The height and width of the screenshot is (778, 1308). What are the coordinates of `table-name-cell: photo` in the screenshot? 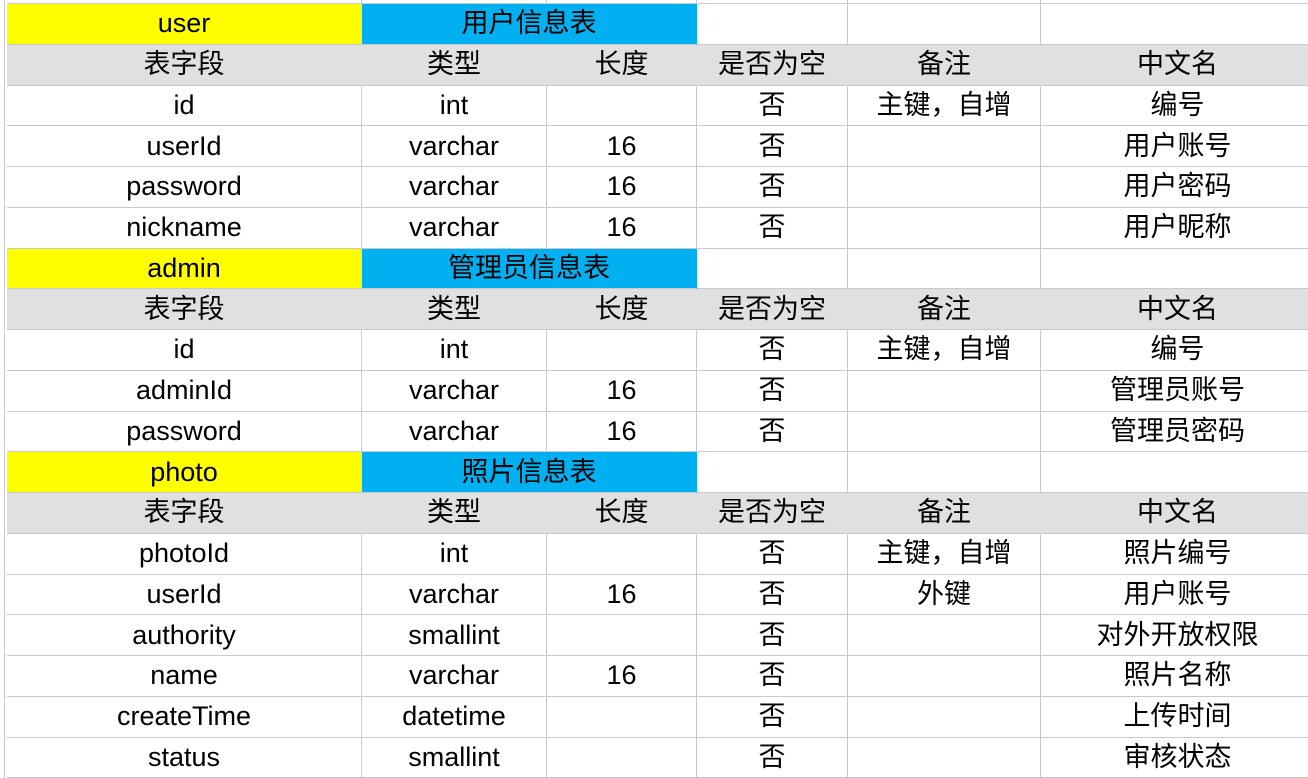 It's located at (184, 472).